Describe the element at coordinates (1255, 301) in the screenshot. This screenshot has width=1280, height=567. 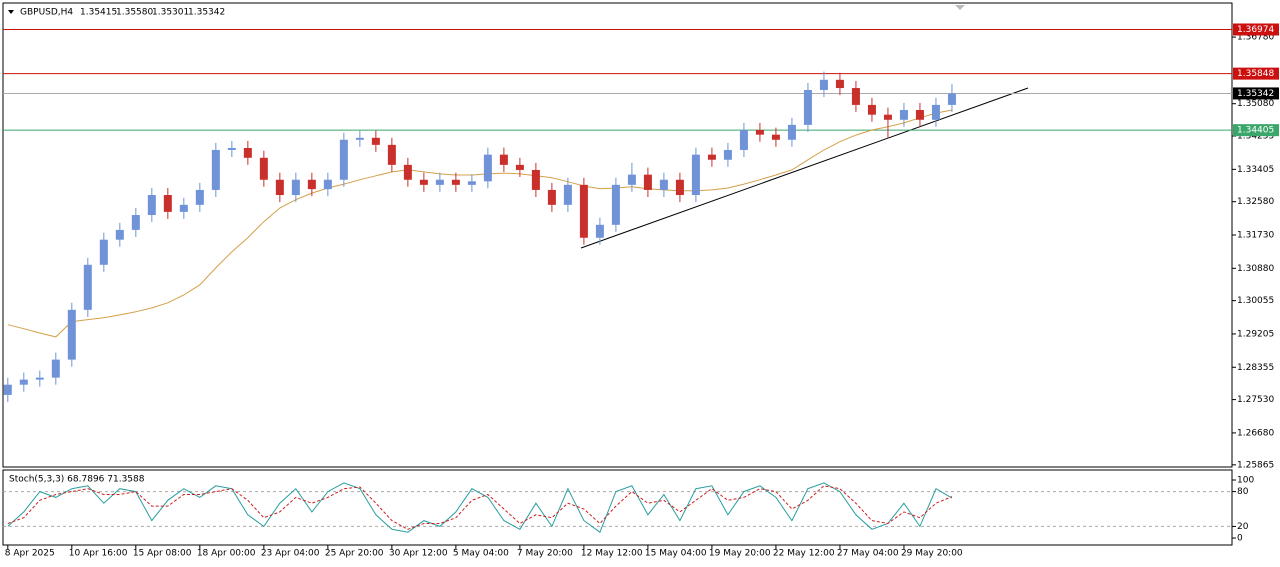
I see `y-tick-label: 1.30055` at that location.